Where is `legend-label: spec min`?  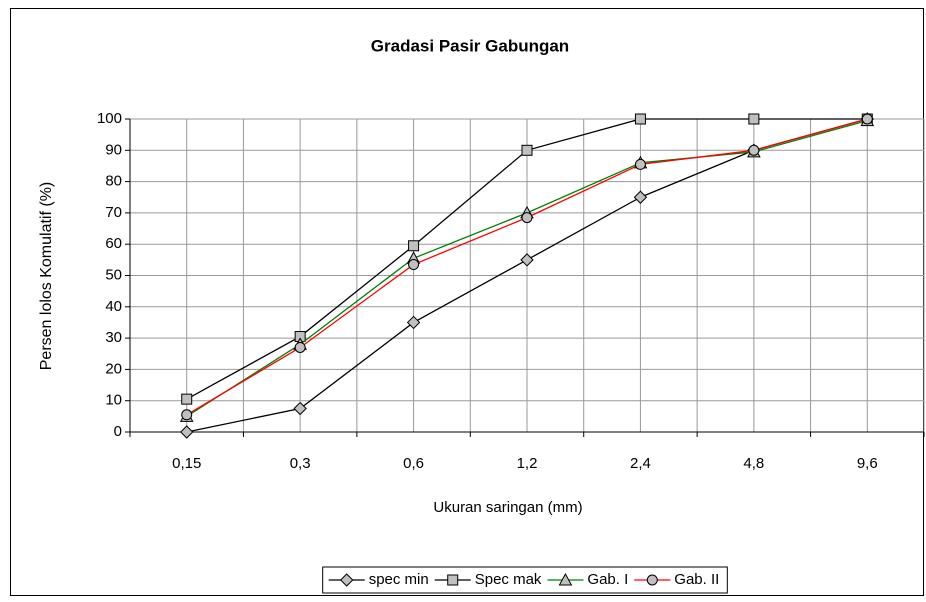
legend-label: spec min is located at coordinates (399, 579).